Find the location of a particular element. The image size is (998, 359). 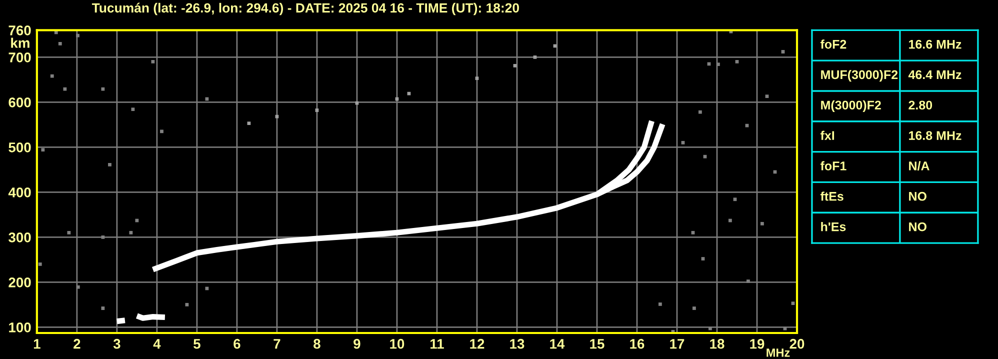

x-tick-label: 6 is located at coordinates (237, 343).